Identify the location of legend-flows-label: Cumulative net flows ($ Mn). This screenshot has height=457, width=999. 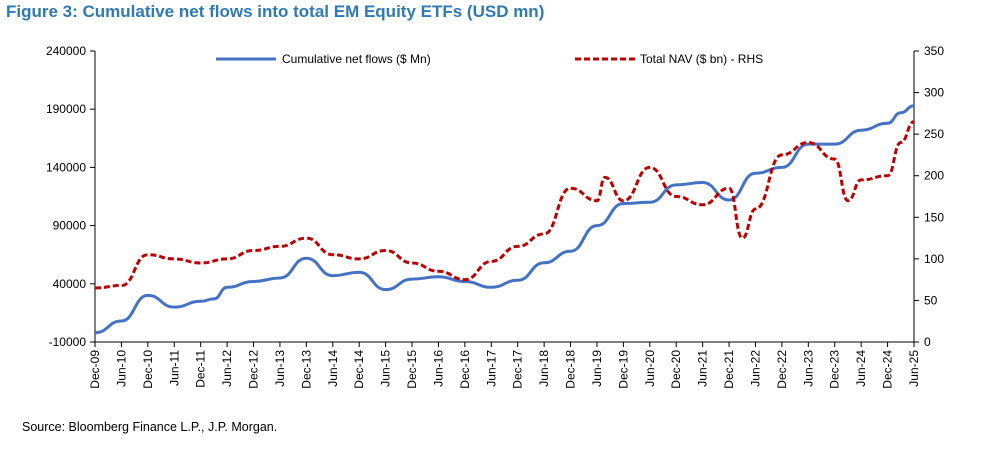
(356, 59).